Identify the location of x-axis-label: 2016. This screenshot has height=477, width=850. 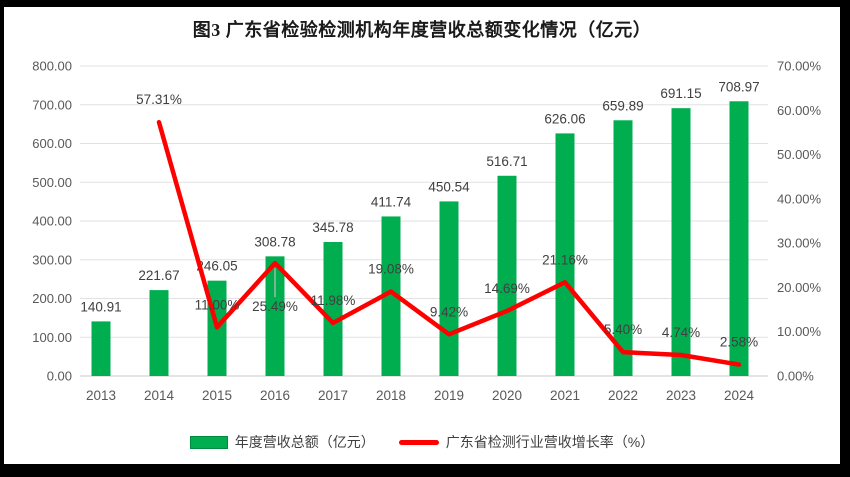
(275, 395).